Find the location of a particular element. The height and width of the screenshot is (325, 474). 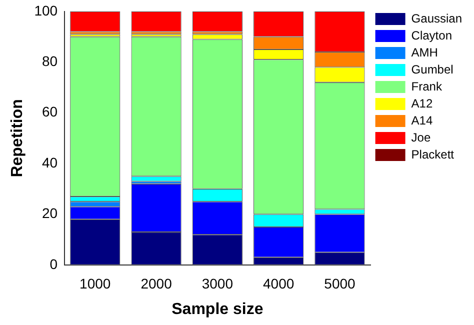

legend-label: Frank is located at coordinates (427, 86).